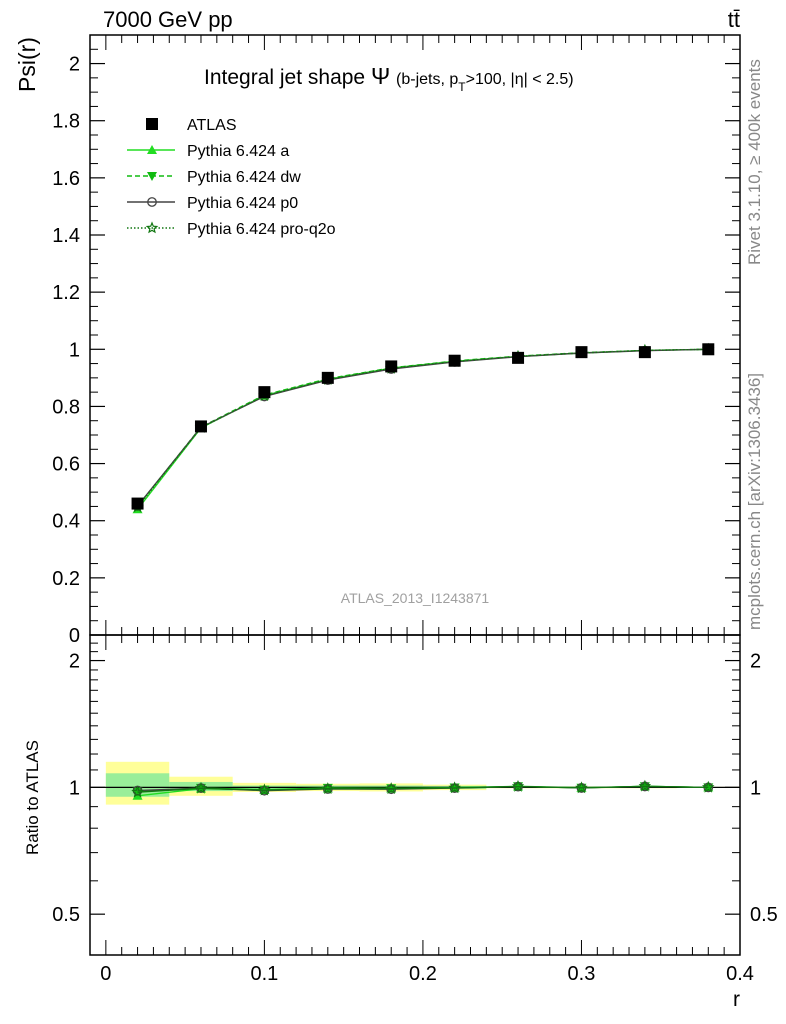 The width and height of the screenshot is (786, 1024). Describe the element at coordinates (238, 151) in the screenshot. I see `legend-label: Pythia 6.424 a` at that location.